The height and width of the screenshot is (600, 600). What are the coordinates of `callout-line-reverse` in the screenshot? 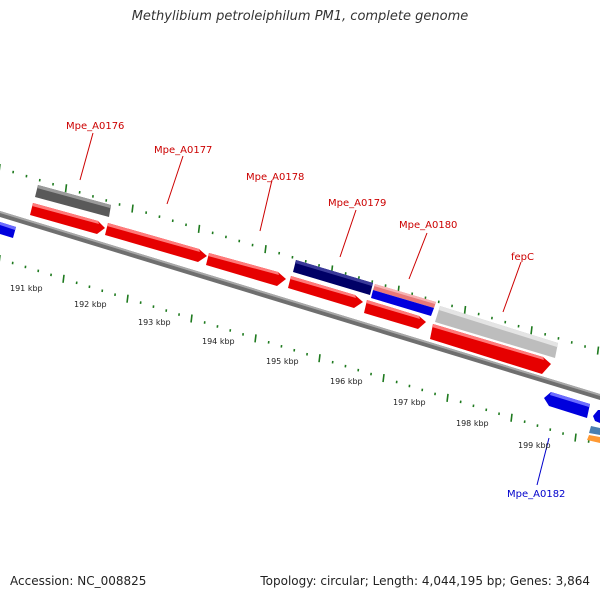 It's located at (543, 461).